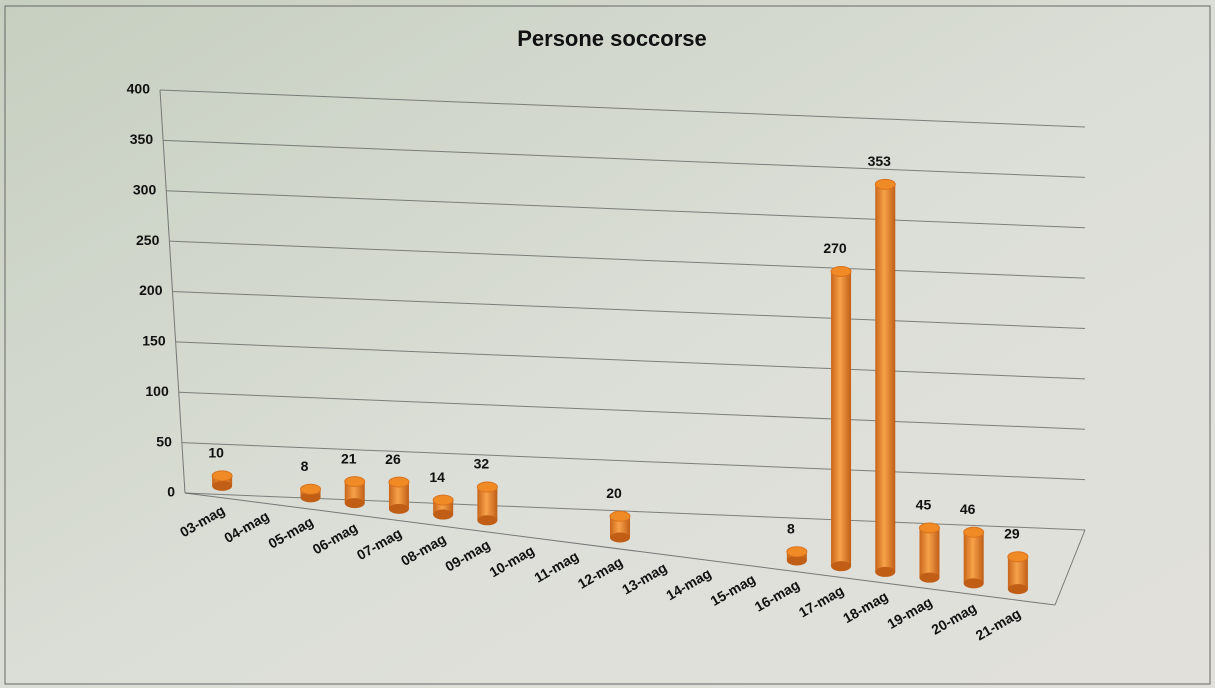 The width and height of the screenshot is (1215, 688). Describe the element at coordinates (835, 248) in the screenshot. I see `value-label: 270` at that location.